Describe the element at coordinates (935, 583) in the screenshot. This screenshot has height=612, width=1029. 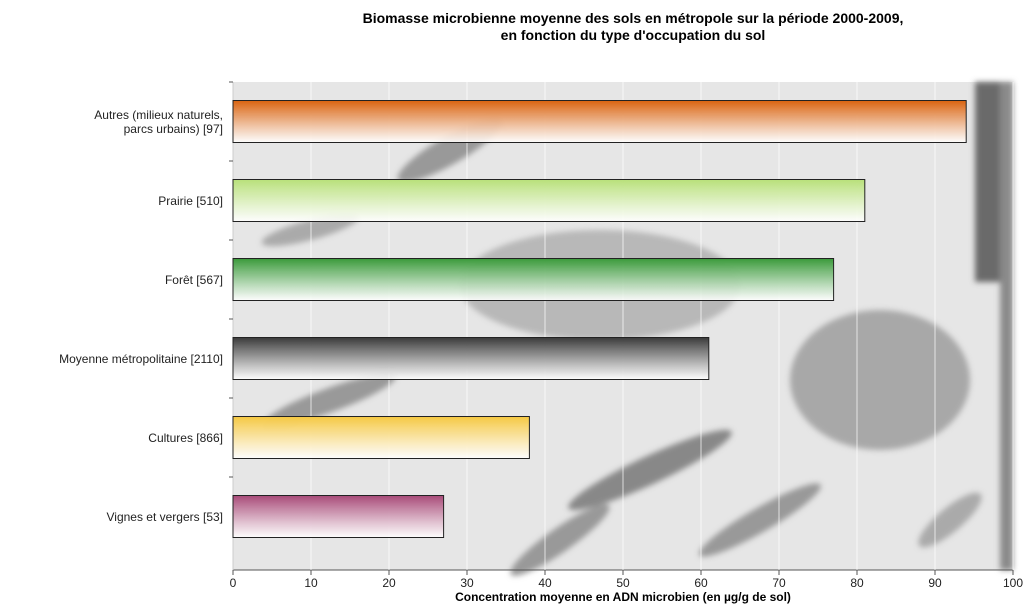
I see `x-tick-label: 90` at that location.